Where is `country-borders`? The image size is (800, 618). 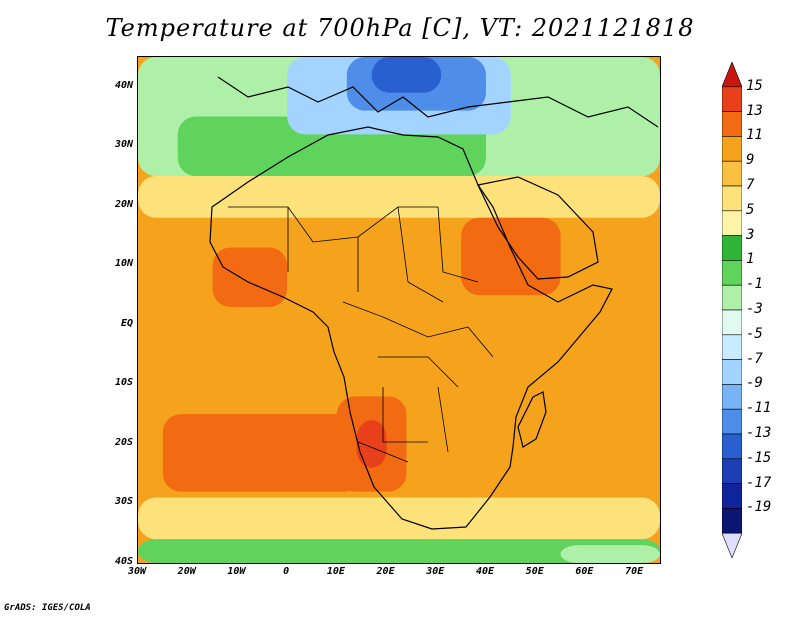 country-borders is located at coordinates (361, 334).